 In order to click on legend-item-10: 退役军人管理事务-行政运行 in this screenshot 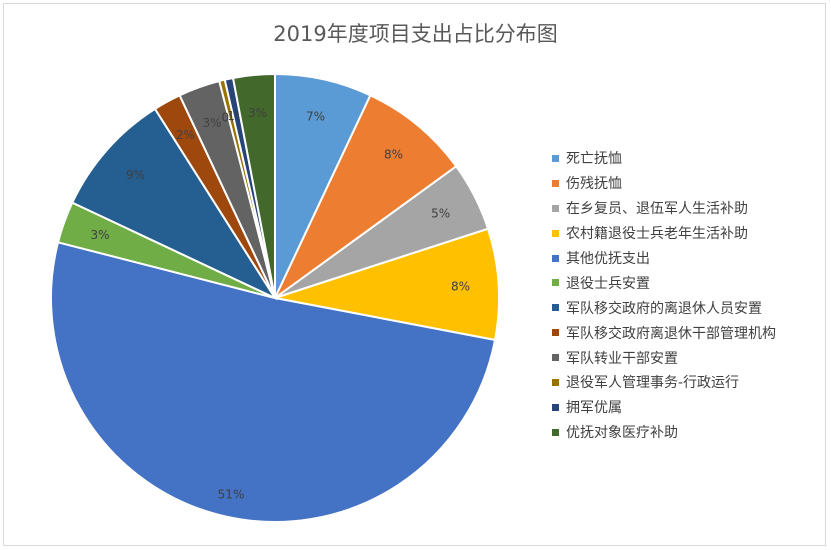, I will do `click(664, 382)`.